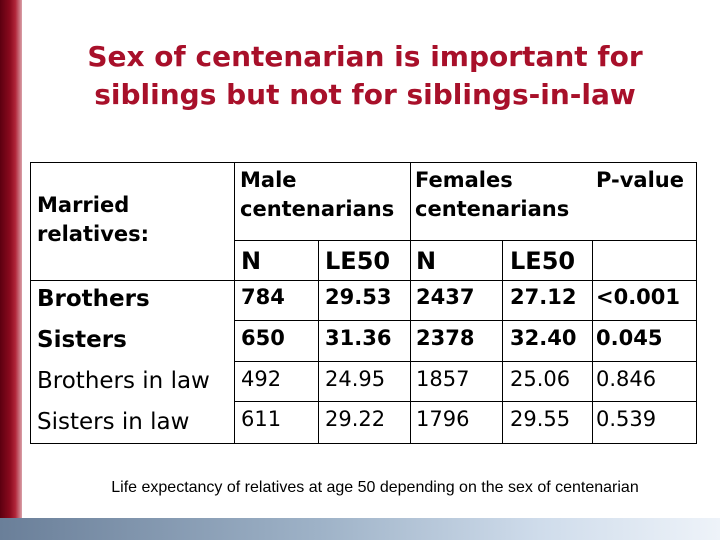  Describe the element at coordinates (543, 297) in the screenshot. I see `cell-brothers-female-le50: 27.12` at that location.